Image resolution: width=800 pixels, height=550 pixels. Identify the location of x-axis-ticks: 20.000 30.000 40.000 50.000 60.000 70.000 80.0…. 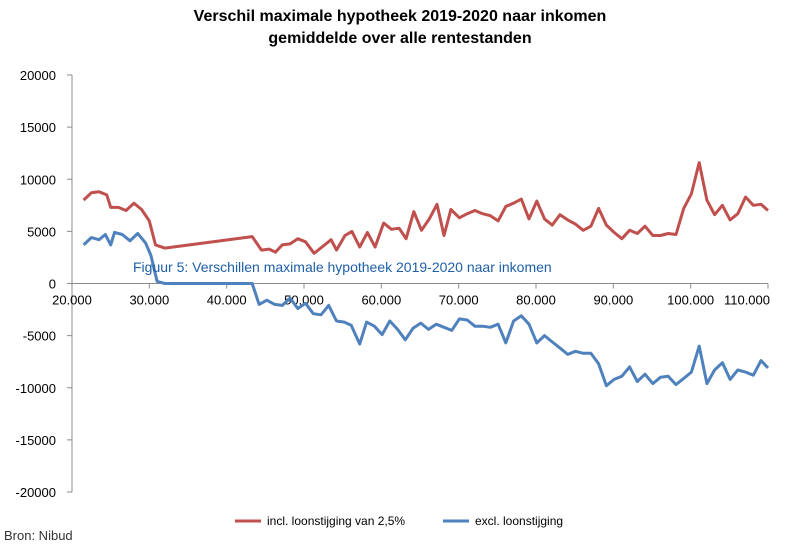
(411, 295).